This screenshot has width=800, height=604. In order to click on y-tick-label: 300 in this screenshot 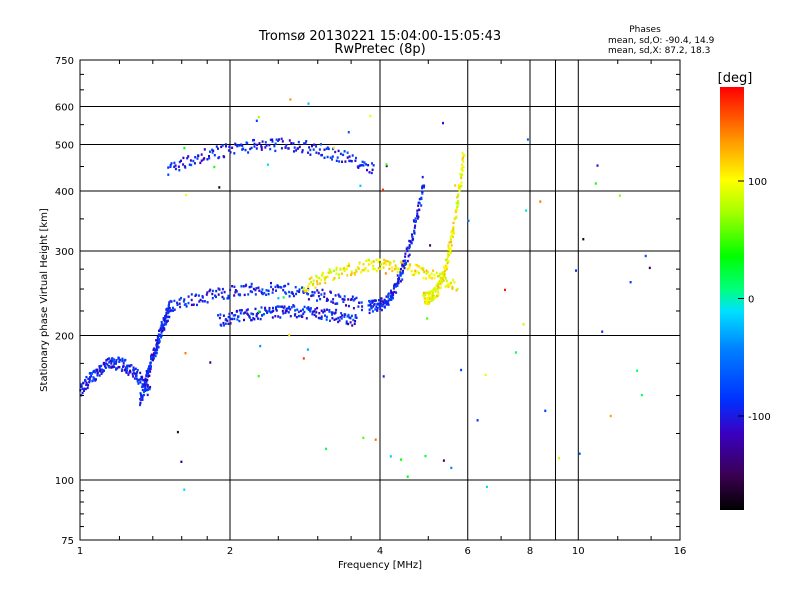, I will do `click(64, 252)`.